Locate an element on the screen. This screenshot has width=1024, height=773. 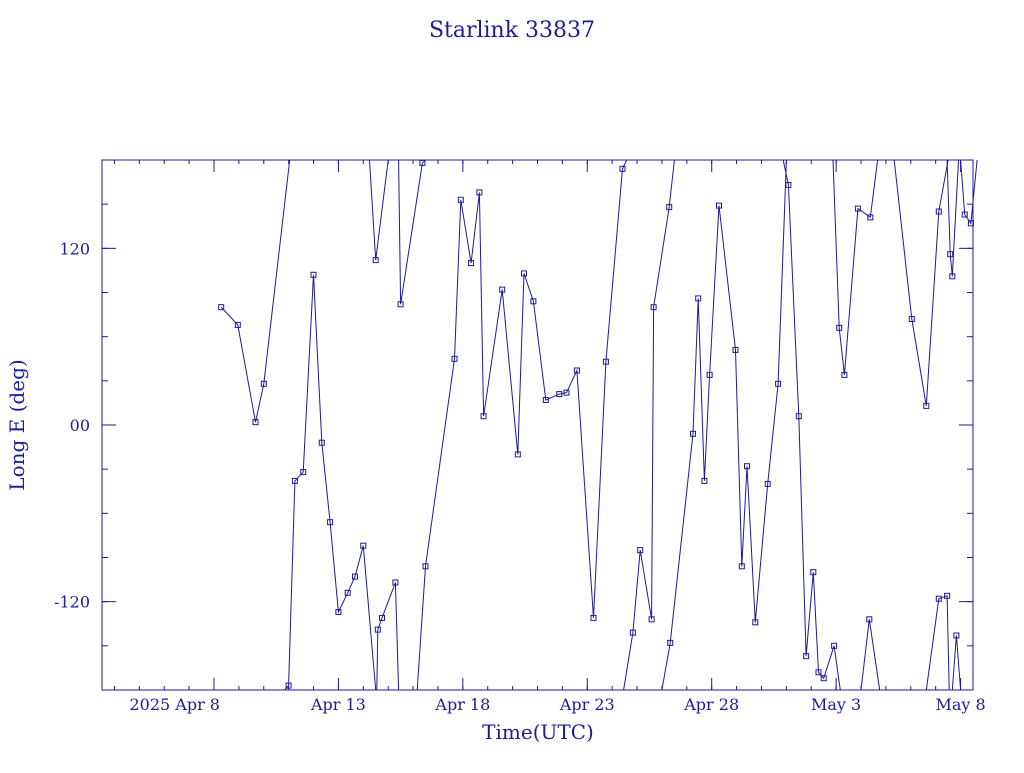
x-tick-label: Apr 28 is located at coordinates (711, 704).